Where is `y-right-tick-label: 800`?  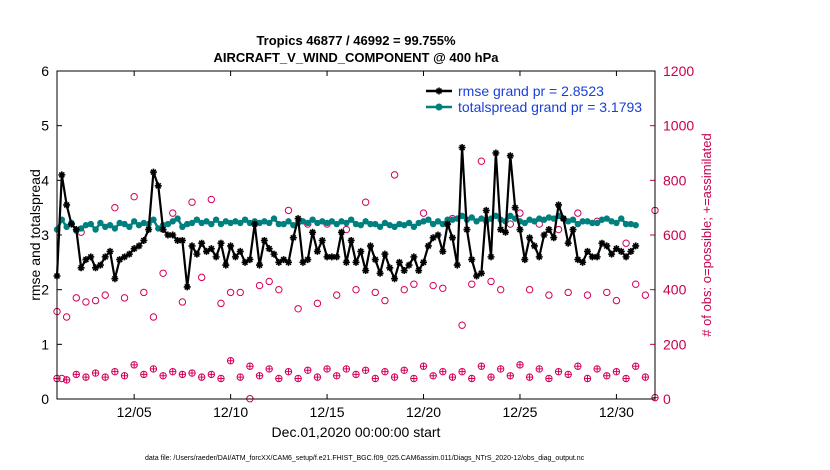 y-right-tick-label: 800 is located at coordinates (675, 180).